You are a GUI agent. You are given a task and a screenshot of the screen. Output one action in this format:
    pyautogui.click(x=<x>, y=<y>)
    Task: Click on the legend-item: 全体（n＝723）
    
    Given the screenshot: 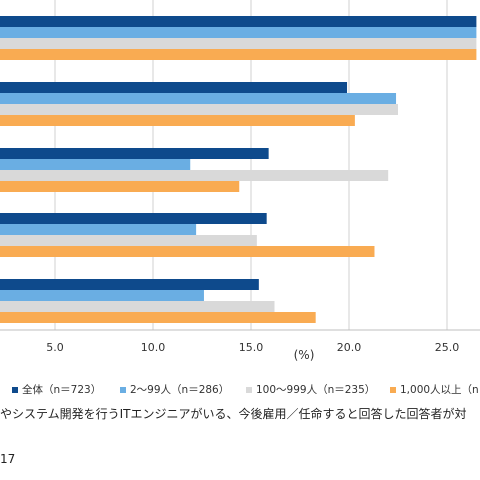 What is the action you would take?
    pyautogui.click(x=56, y=389)
    